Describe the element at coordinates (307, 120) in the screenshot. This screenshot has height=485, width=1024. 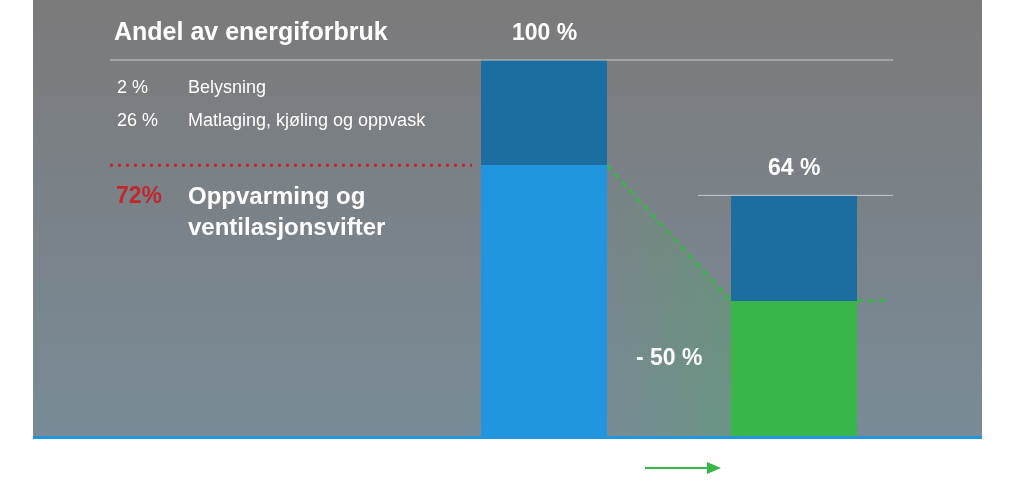
I see `annotation: Matlaging, kjøling og oppvask` at that location.